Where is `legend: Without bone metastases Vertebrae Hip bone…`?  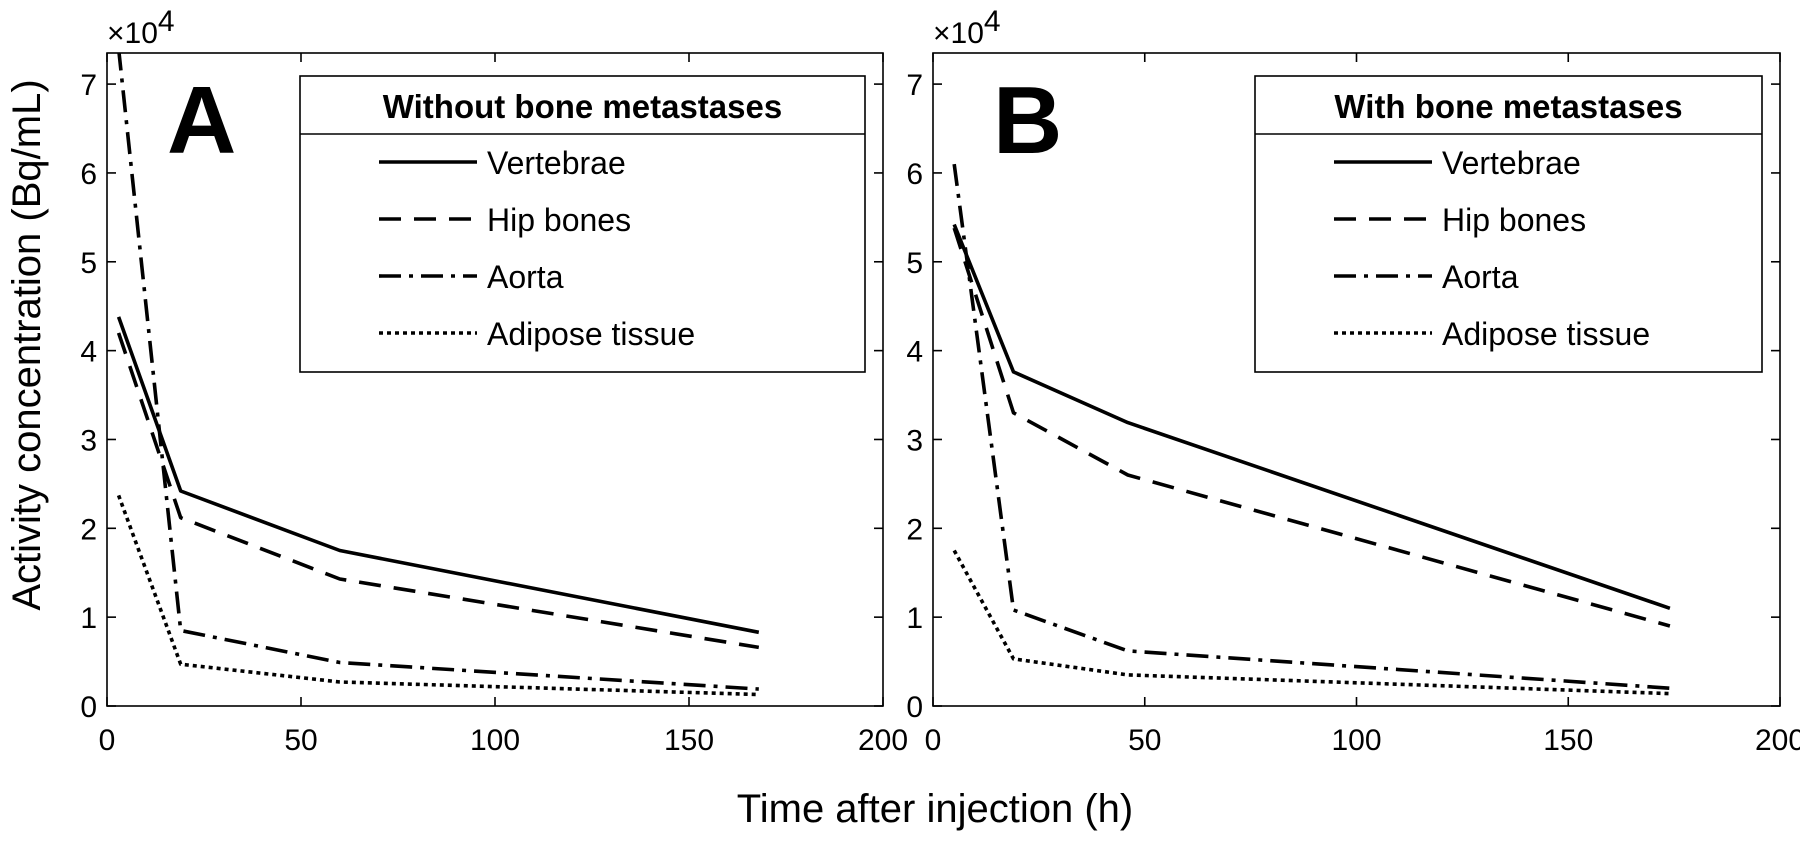
legend: Without bone metastases Vertebrae Hip bone… is located at coordinates (582, 224).